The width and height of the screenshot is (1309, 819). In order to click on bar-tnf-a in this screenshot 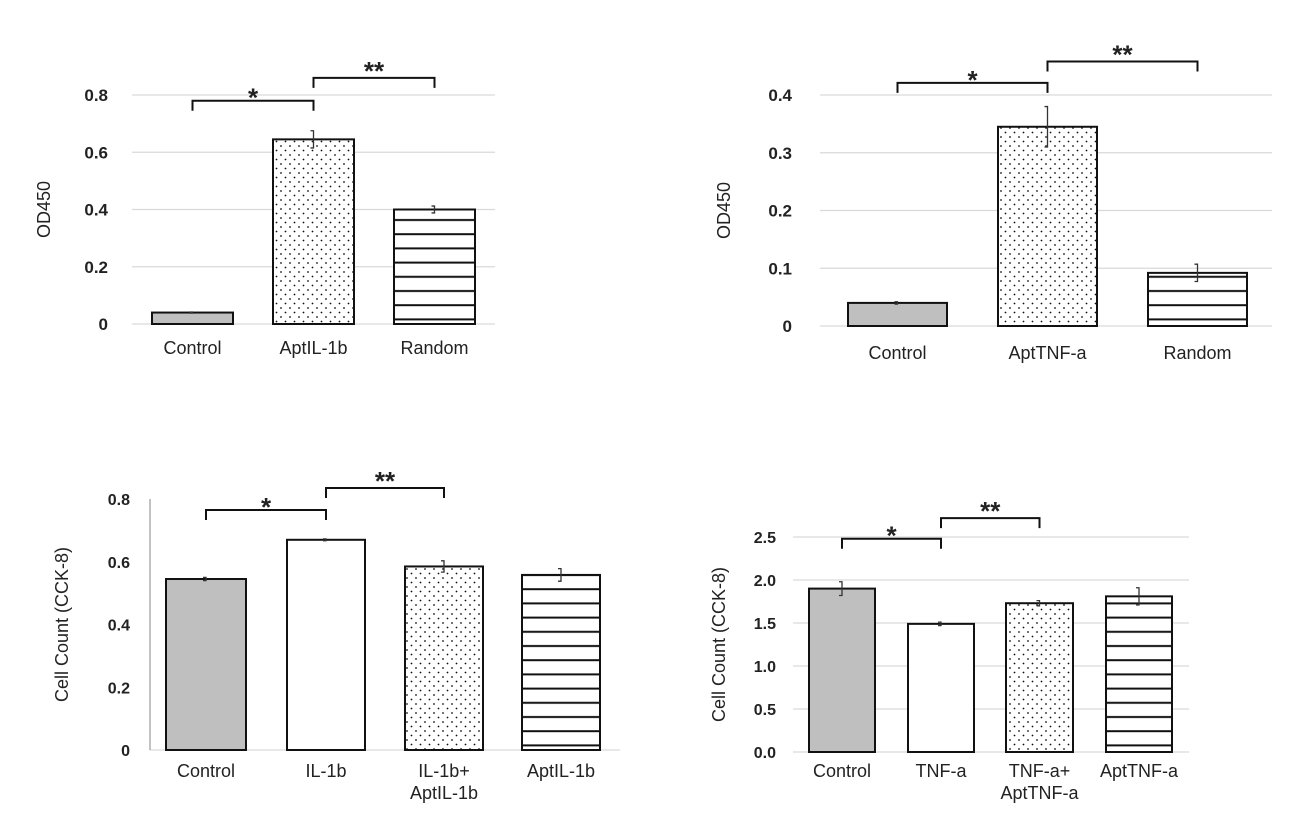, I will do `click(941, 687)`.